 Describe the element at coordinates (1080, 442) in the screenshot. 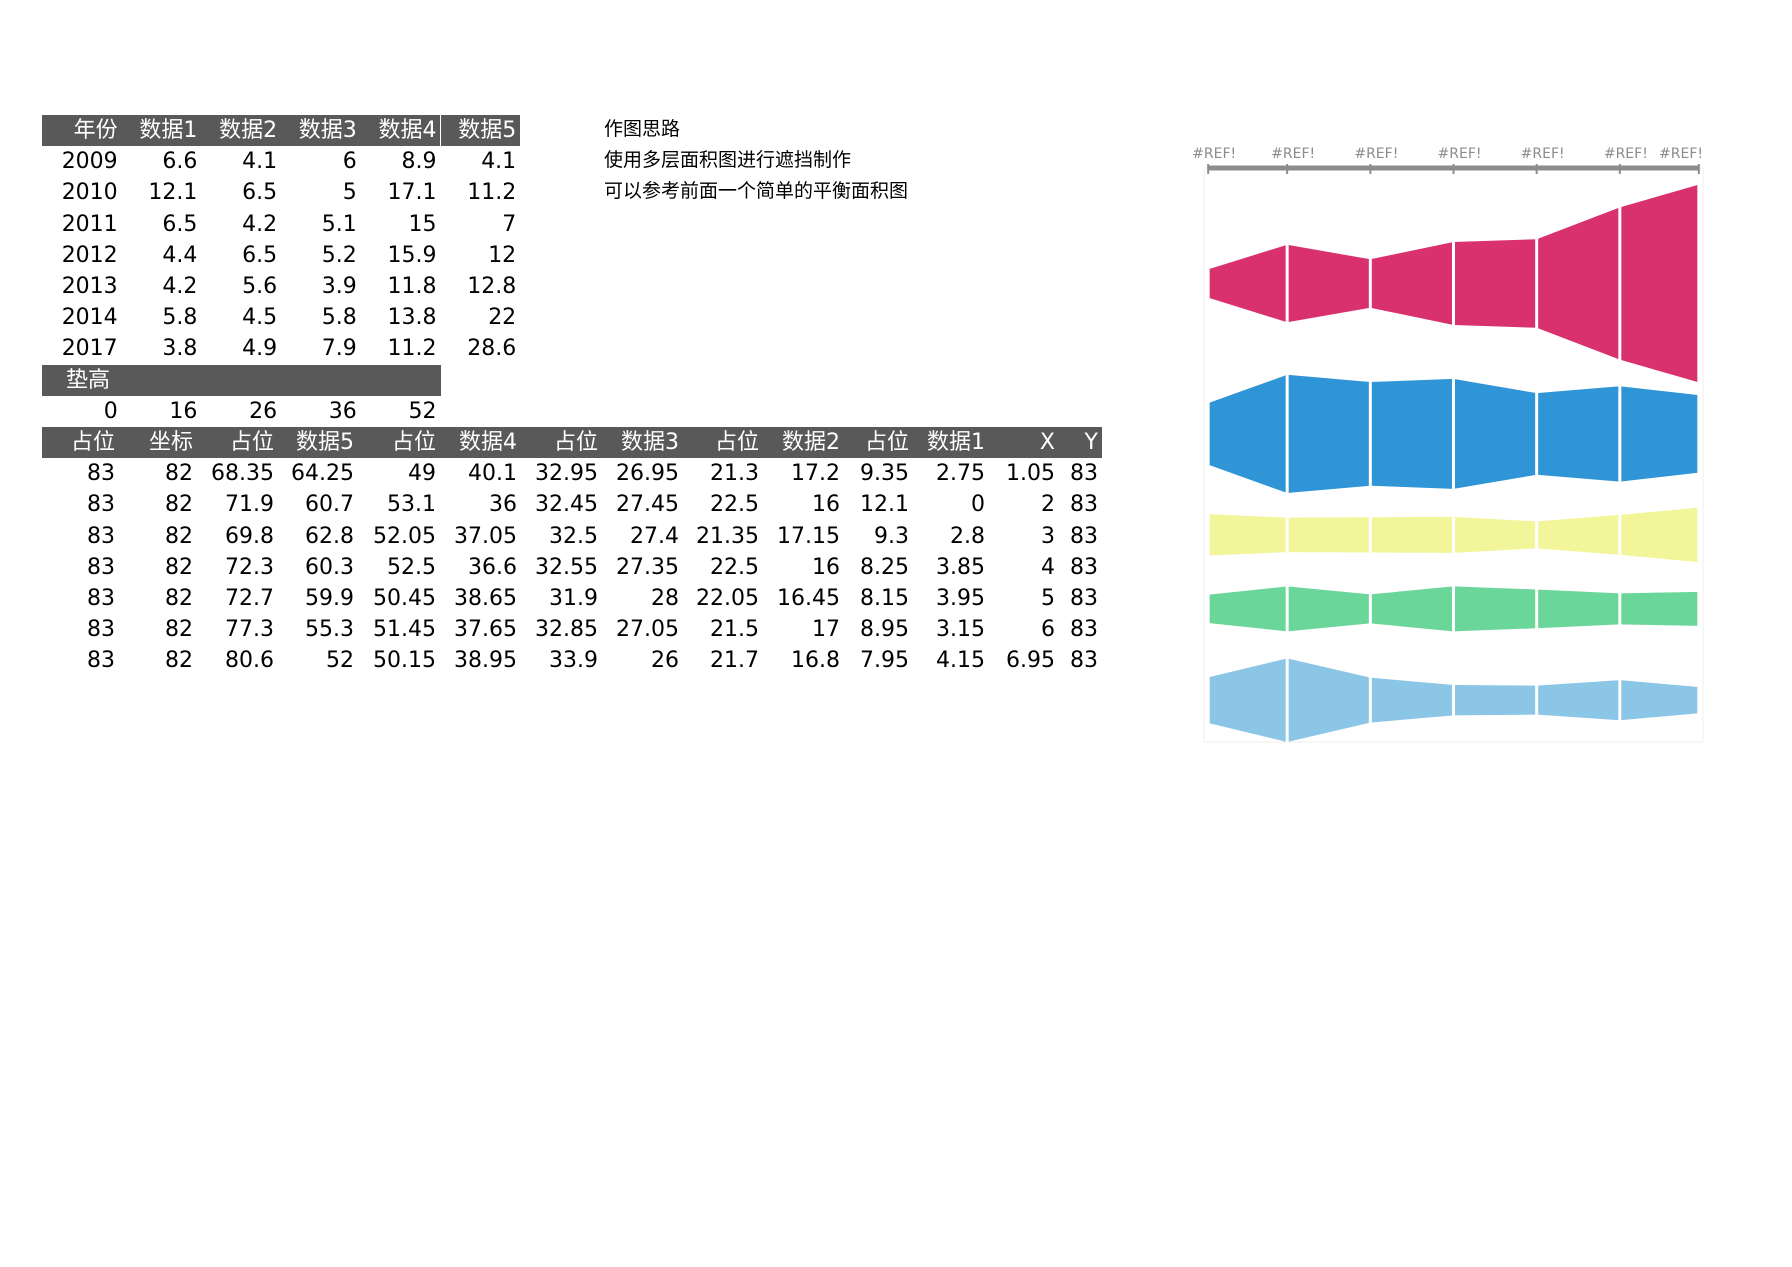

I see `header-cell: Y` at that location.